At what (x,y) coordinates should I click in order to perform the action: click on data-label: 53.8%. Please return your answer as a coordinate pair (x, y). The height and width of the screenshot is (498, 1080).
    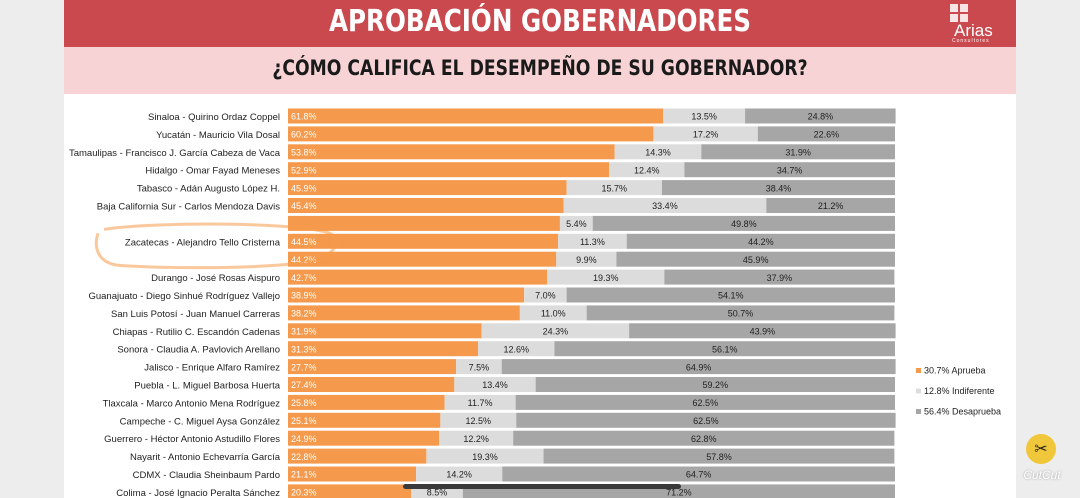
    Looking at the image, I should click on (304, 153).